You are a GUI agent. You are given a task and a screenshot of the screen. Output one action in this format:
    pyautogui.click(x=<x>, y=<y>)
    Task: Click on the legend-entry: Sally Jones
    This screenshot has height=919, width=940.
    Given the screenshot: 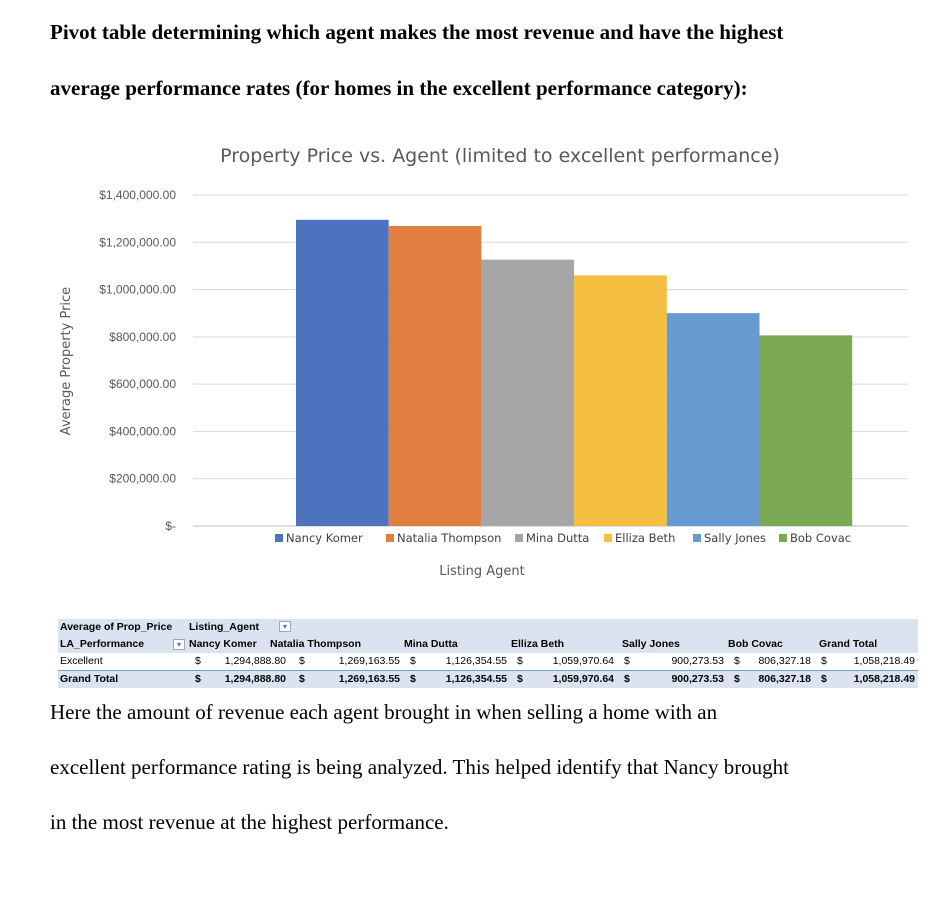 What is the action you would take?
    pyautogui.click(x=735, y=538)
    